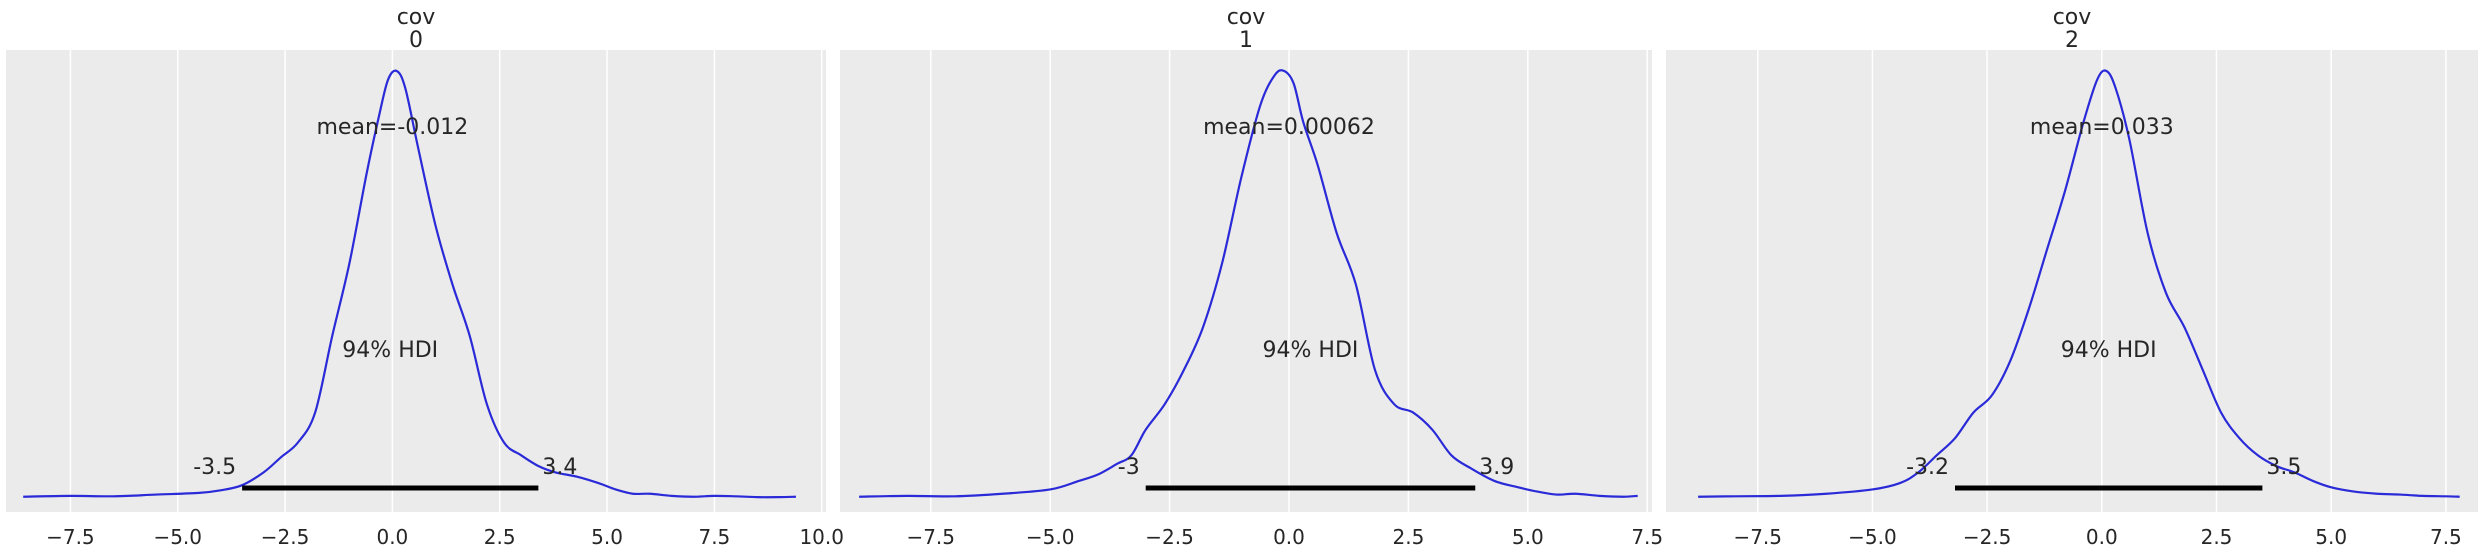  Describe the element at coordinates (2072, 40) in the screenshot. I see `subplot-title-index: 2` at that location.